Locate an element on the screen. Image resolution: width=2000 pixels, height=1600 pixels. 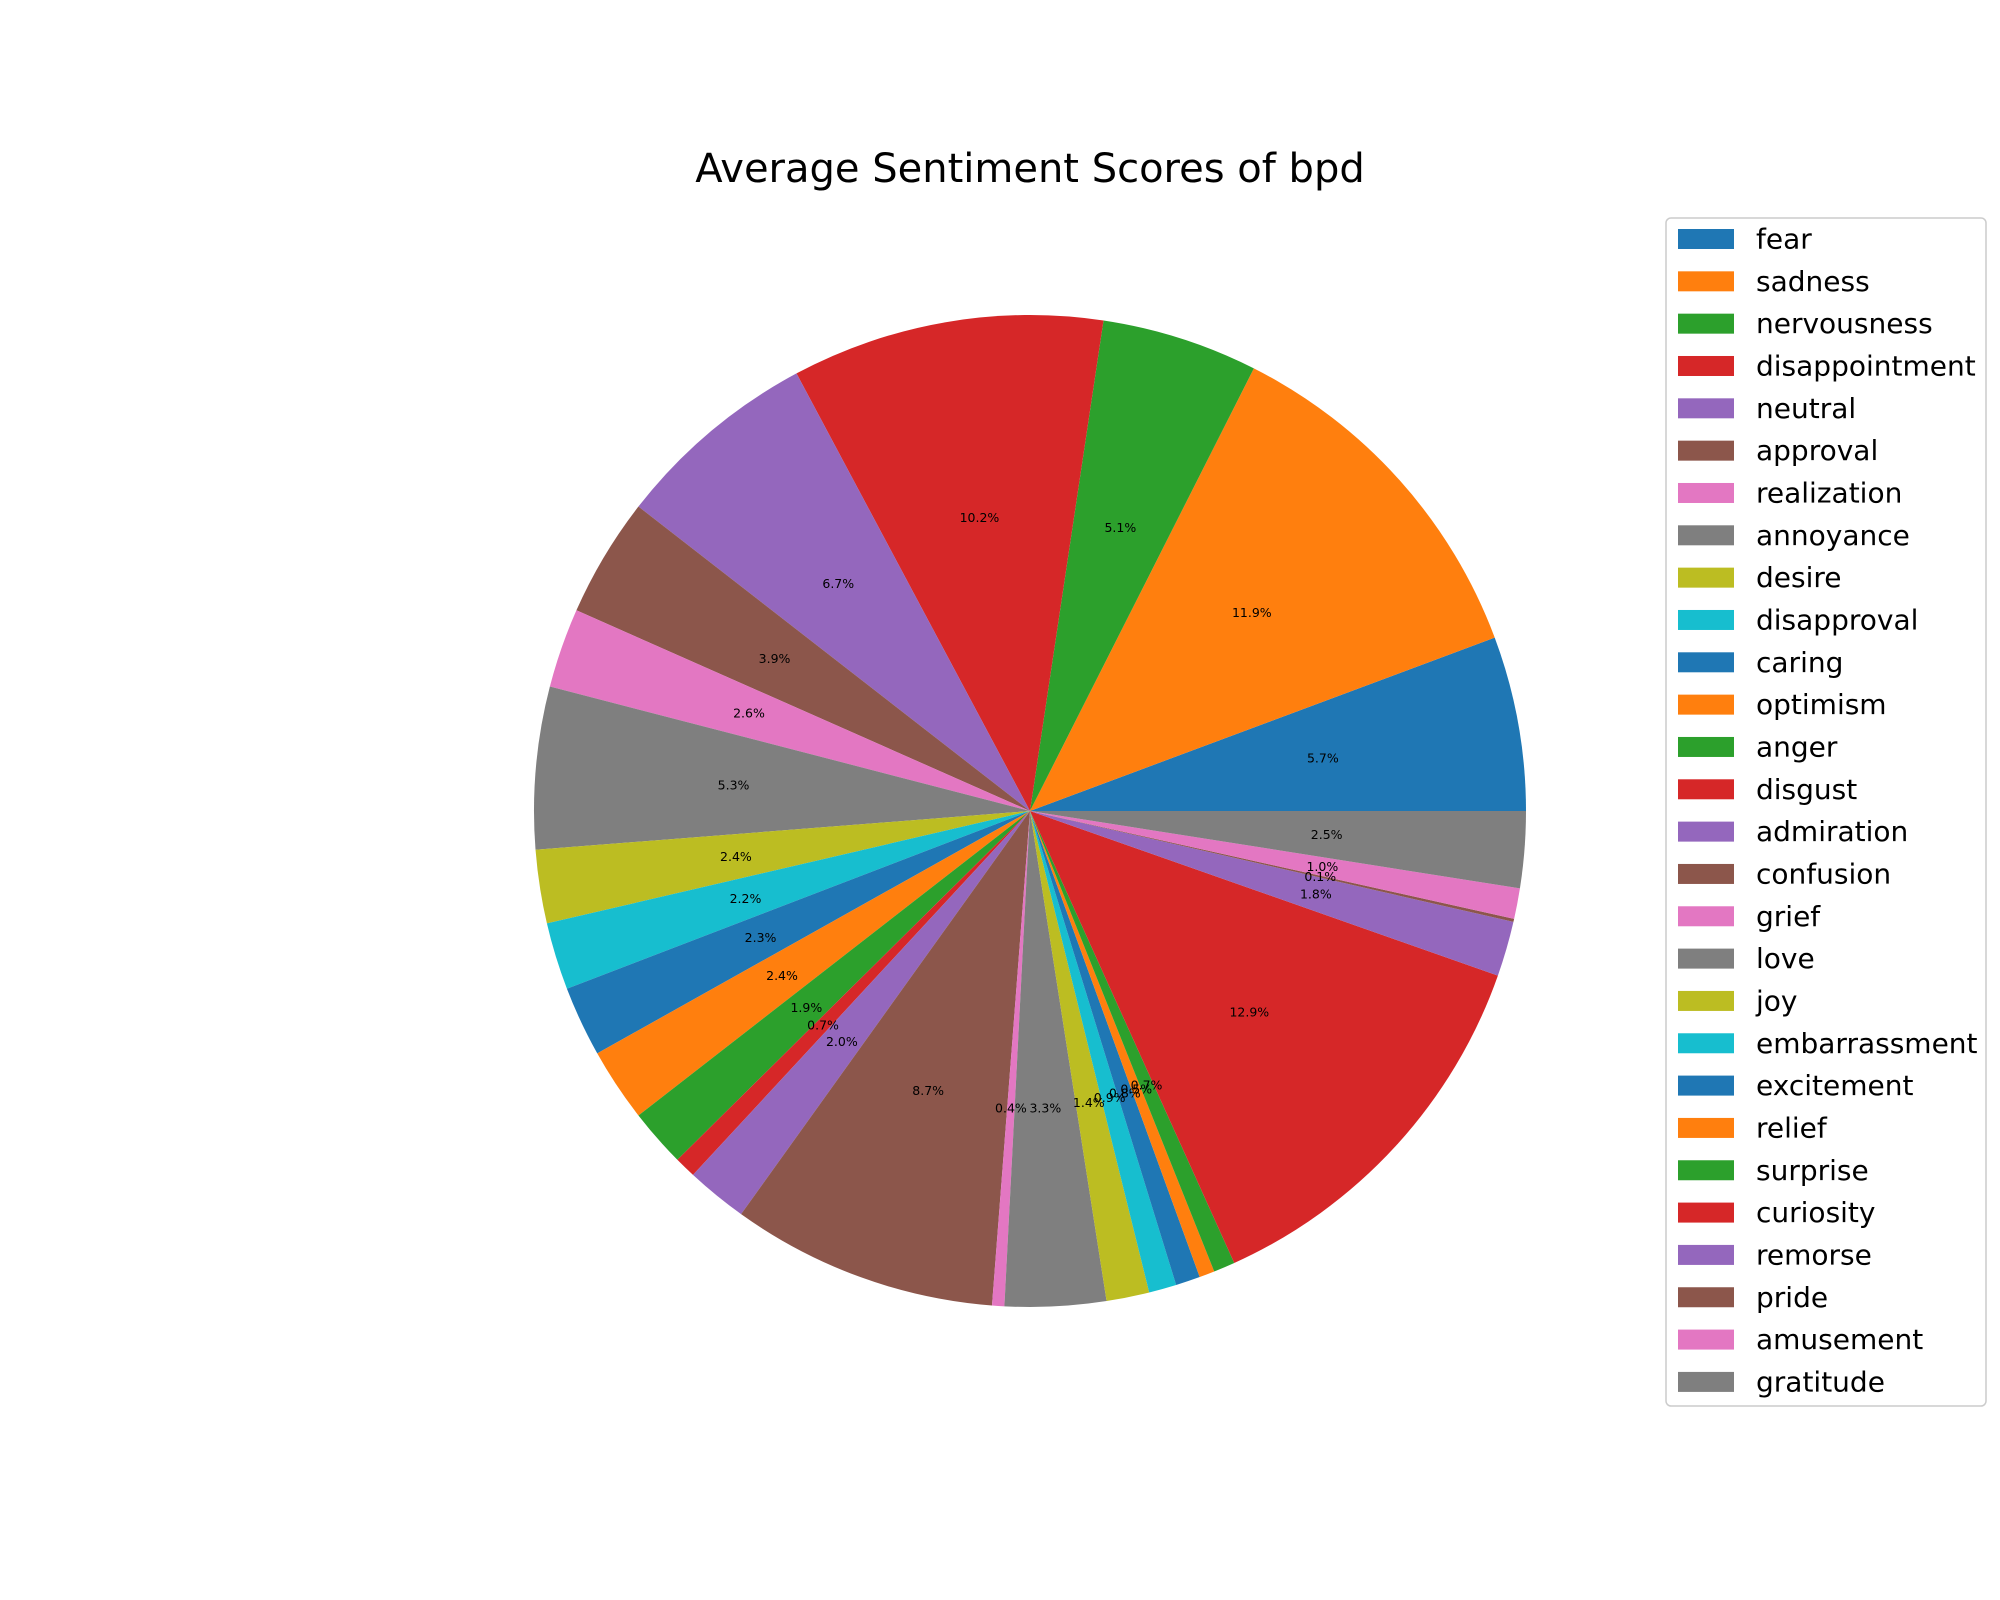
pie-slice-confusion is located at coordinates (885, 1058).